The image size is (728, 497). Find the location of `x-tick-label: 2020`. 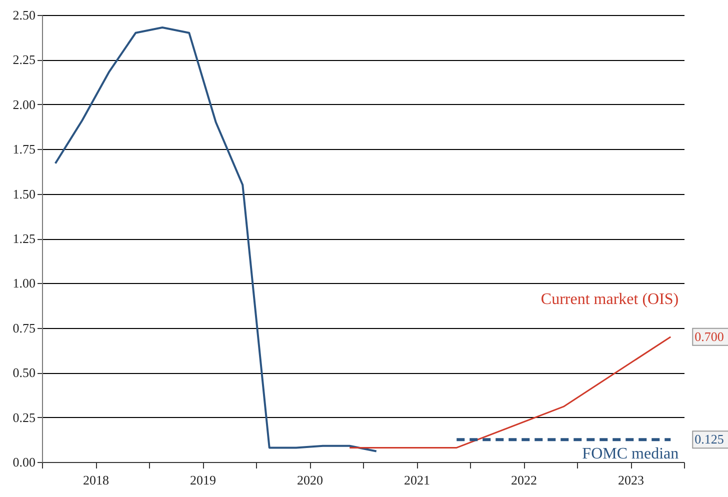

x-tick-label: 2020 is located at coordinates (310, 480).